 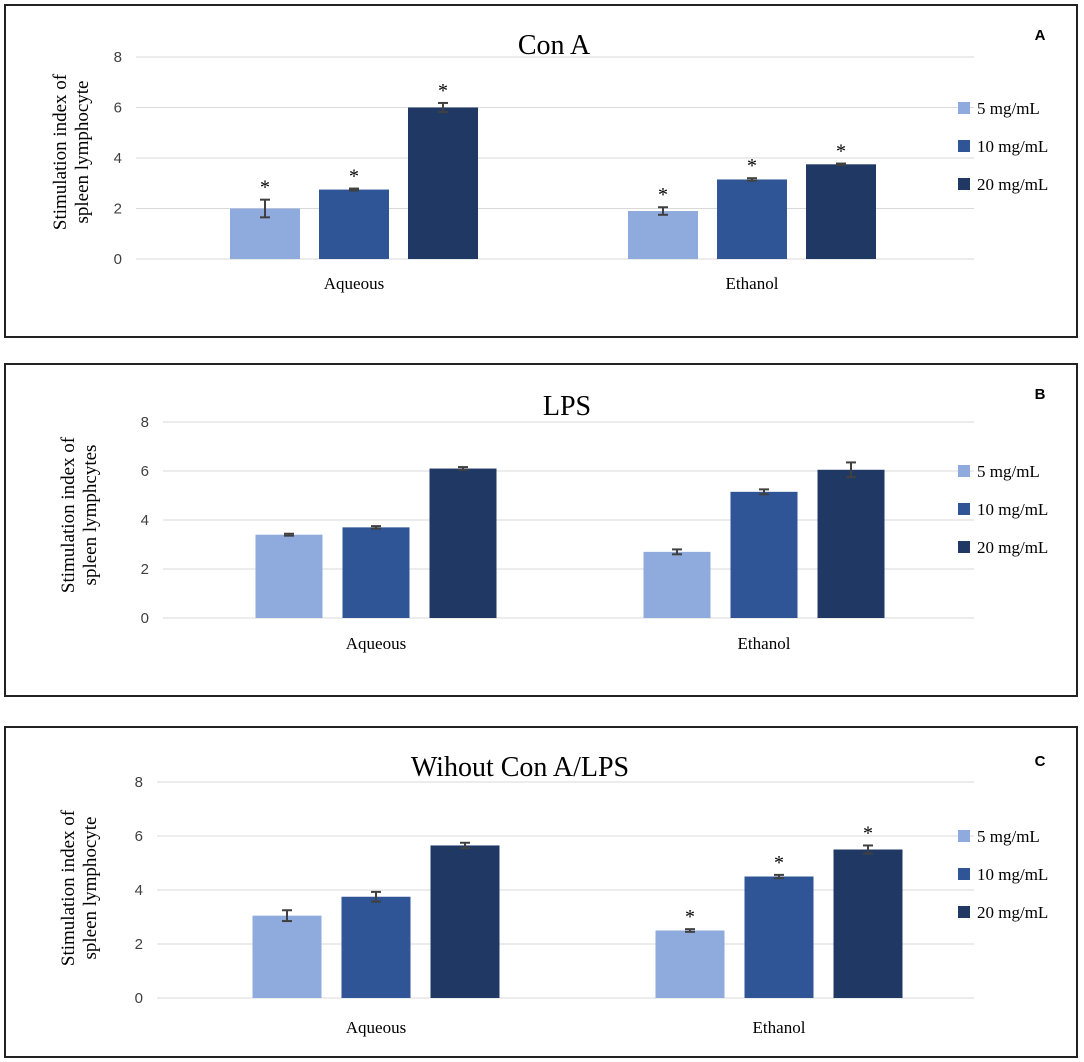 I want to click on chart-title: Con A, so click(x=554, y=45).